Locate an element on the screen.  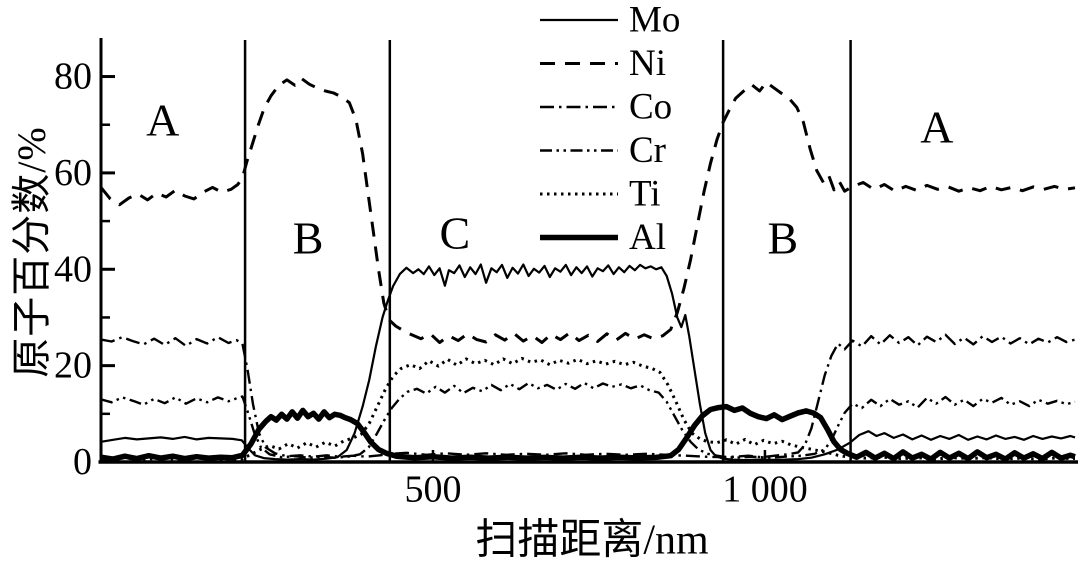
x-tick-label: 500 is located at coordinates (432, 489).